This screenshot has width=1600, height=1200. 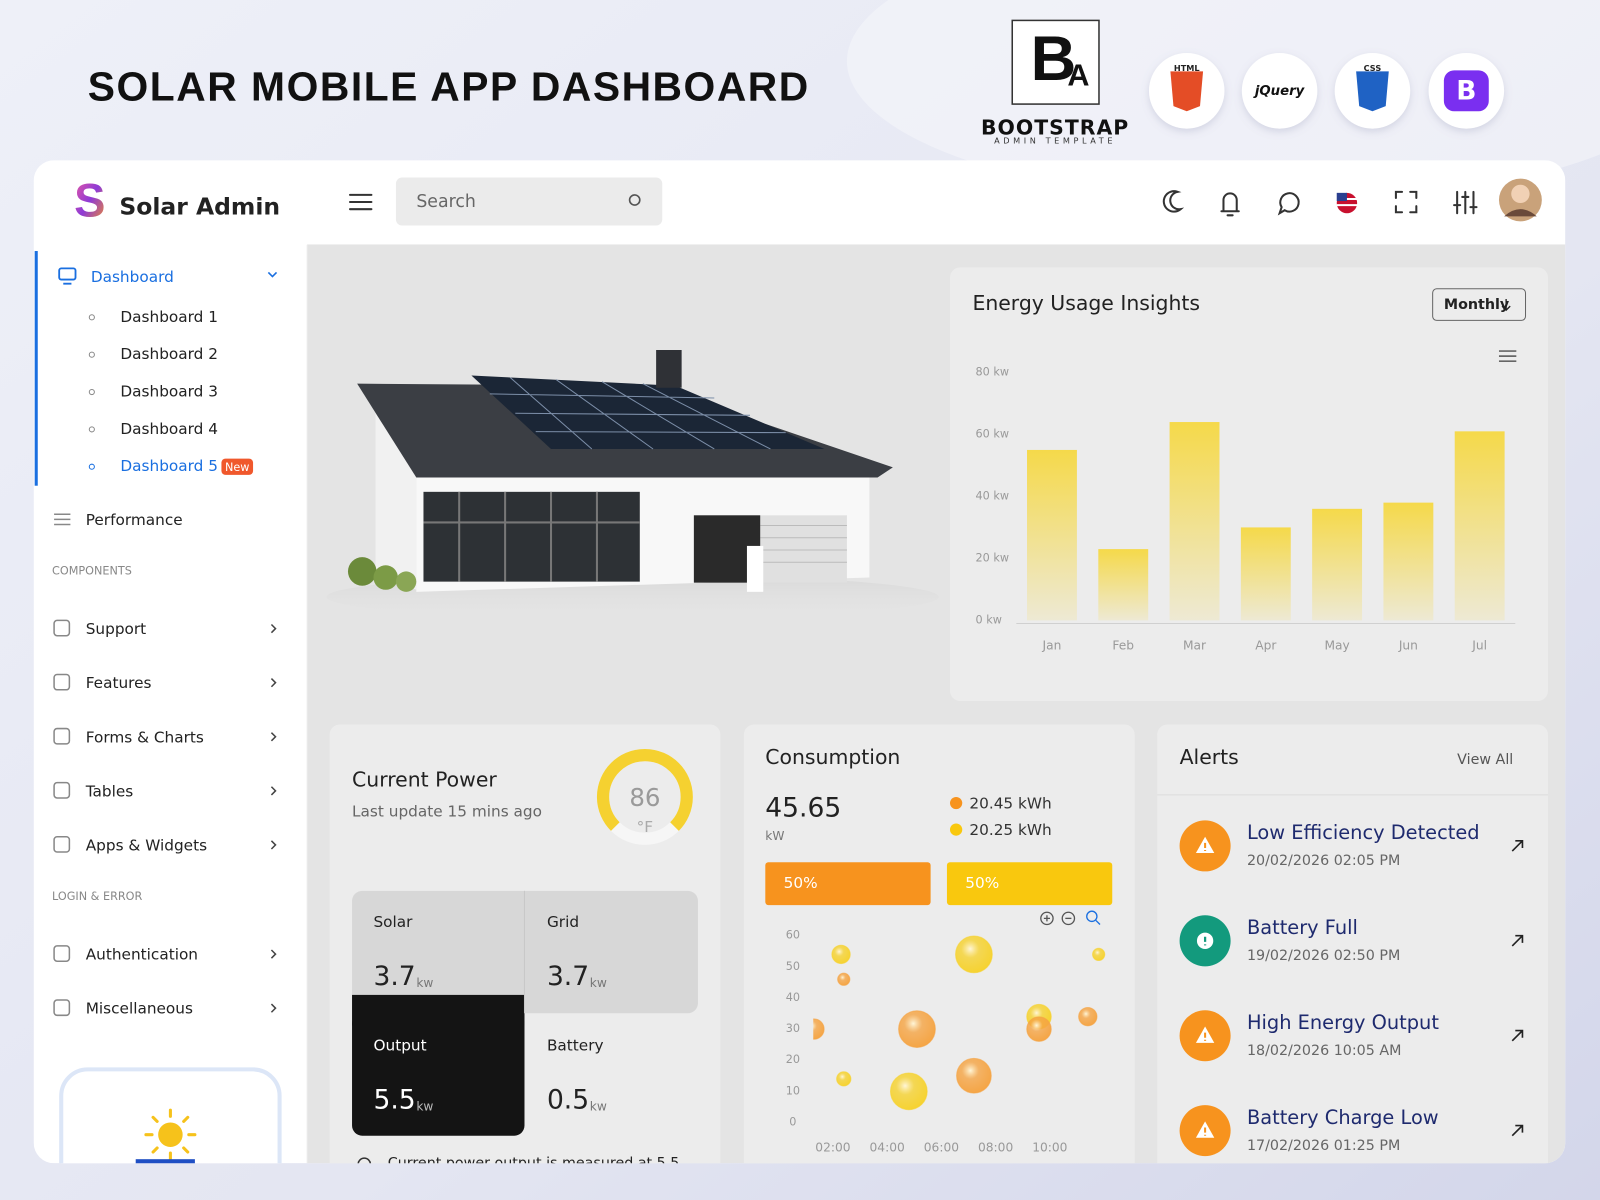 What do you see at coordinates (1052, 645) in the screenshot?
I see `x-tick-label: Jan` at bounding box center [1052, 645].